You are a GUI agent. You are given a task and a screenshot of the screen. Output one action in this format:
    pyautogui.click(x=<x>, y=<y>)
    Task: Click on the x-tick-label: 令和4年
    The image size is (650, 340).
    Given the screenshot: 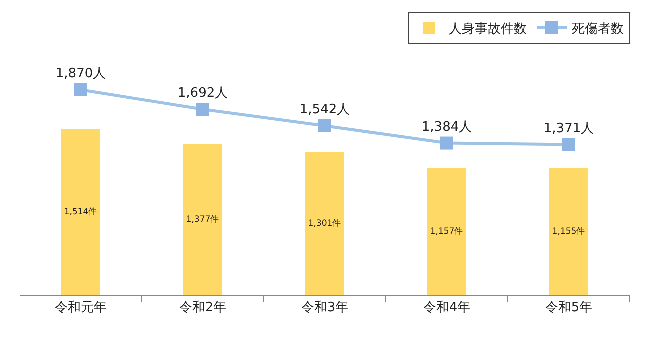 What is the action you would take?
    pyautogui.click(x=447, y=308)
    